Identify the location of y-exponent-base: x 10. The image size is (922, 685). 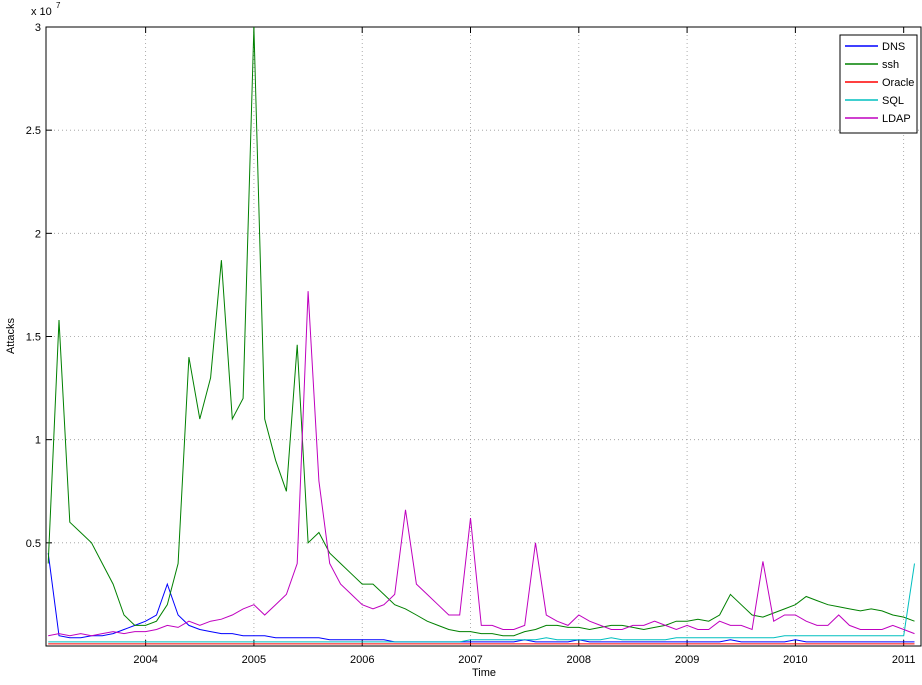
(41, 12).